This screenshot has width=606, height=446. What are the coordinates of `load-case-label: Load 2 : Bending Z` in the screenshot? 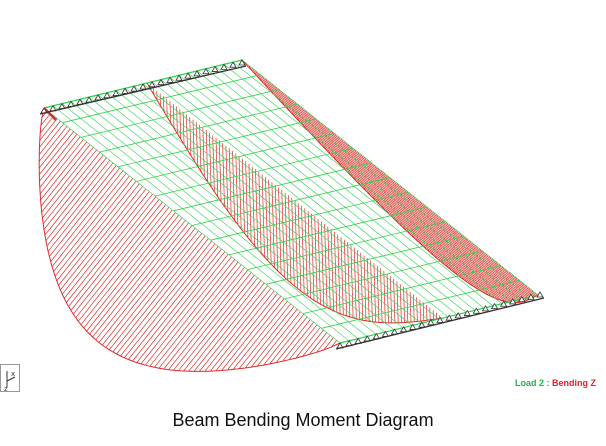 It's located at (555, 383).